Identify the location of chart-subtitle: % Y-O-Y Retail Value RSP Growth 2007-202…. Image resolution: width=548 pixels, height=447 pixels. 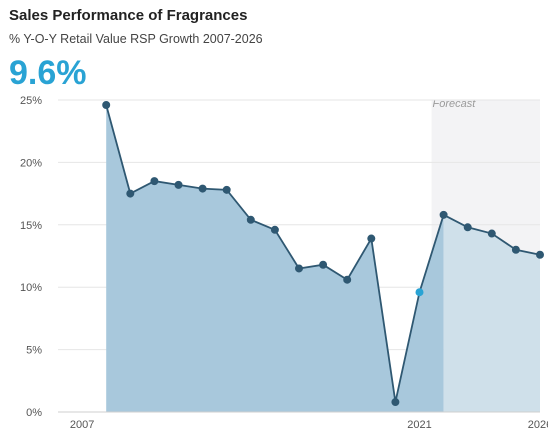
(136, 39).